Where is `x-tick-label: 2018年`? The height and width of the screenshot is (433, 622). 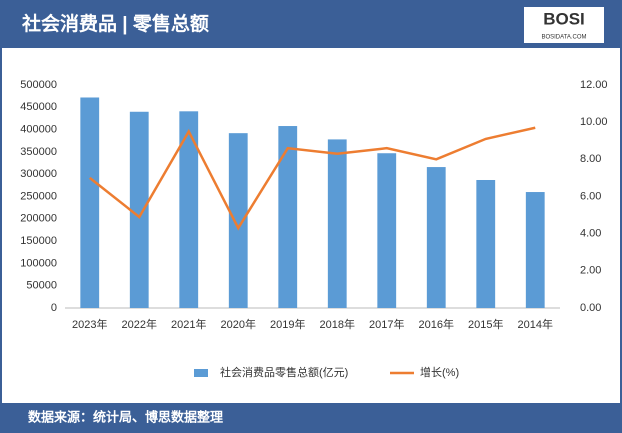 x-tick-label: 2018年 is located at coordinates (337, 324).